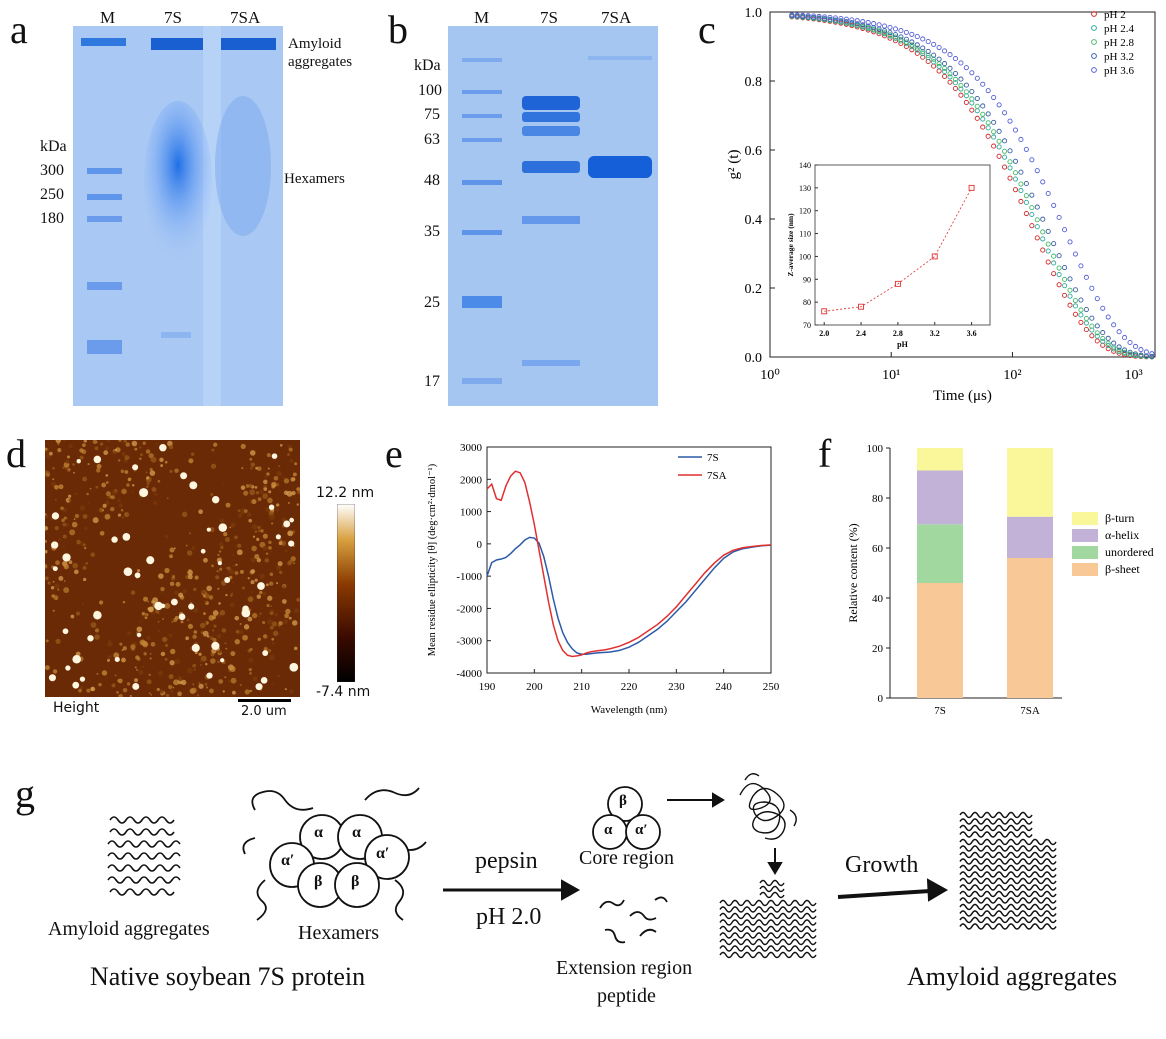 This screenshot has height=1039, width=1166. What do you see at coordinates (430, 90) in the screenshot?
I see `marker-b-100: 100` at bounding box center [430, 90].